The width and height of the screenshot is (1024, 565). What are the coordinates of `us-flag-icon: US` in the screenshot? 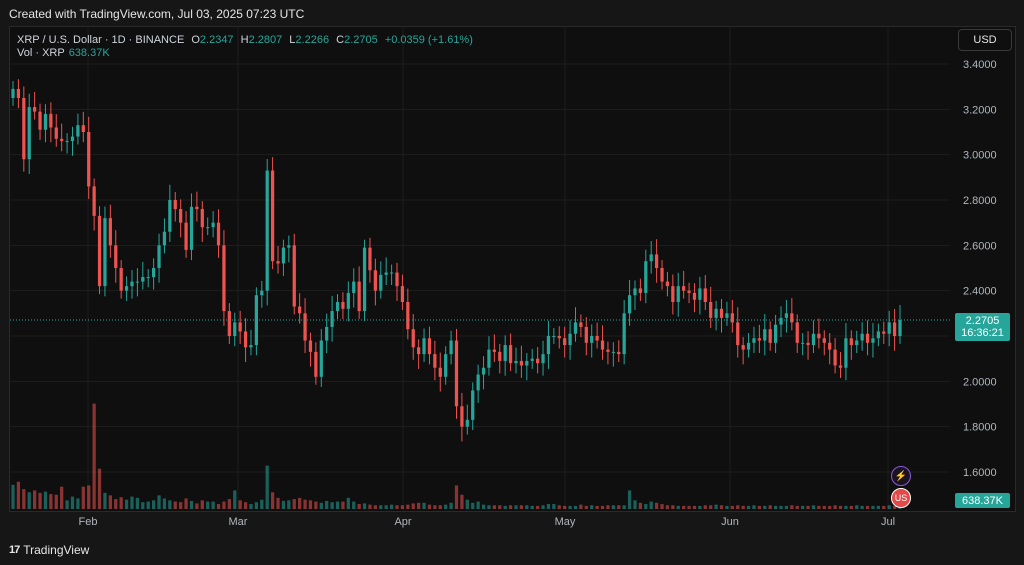 It's located at (901, 498).